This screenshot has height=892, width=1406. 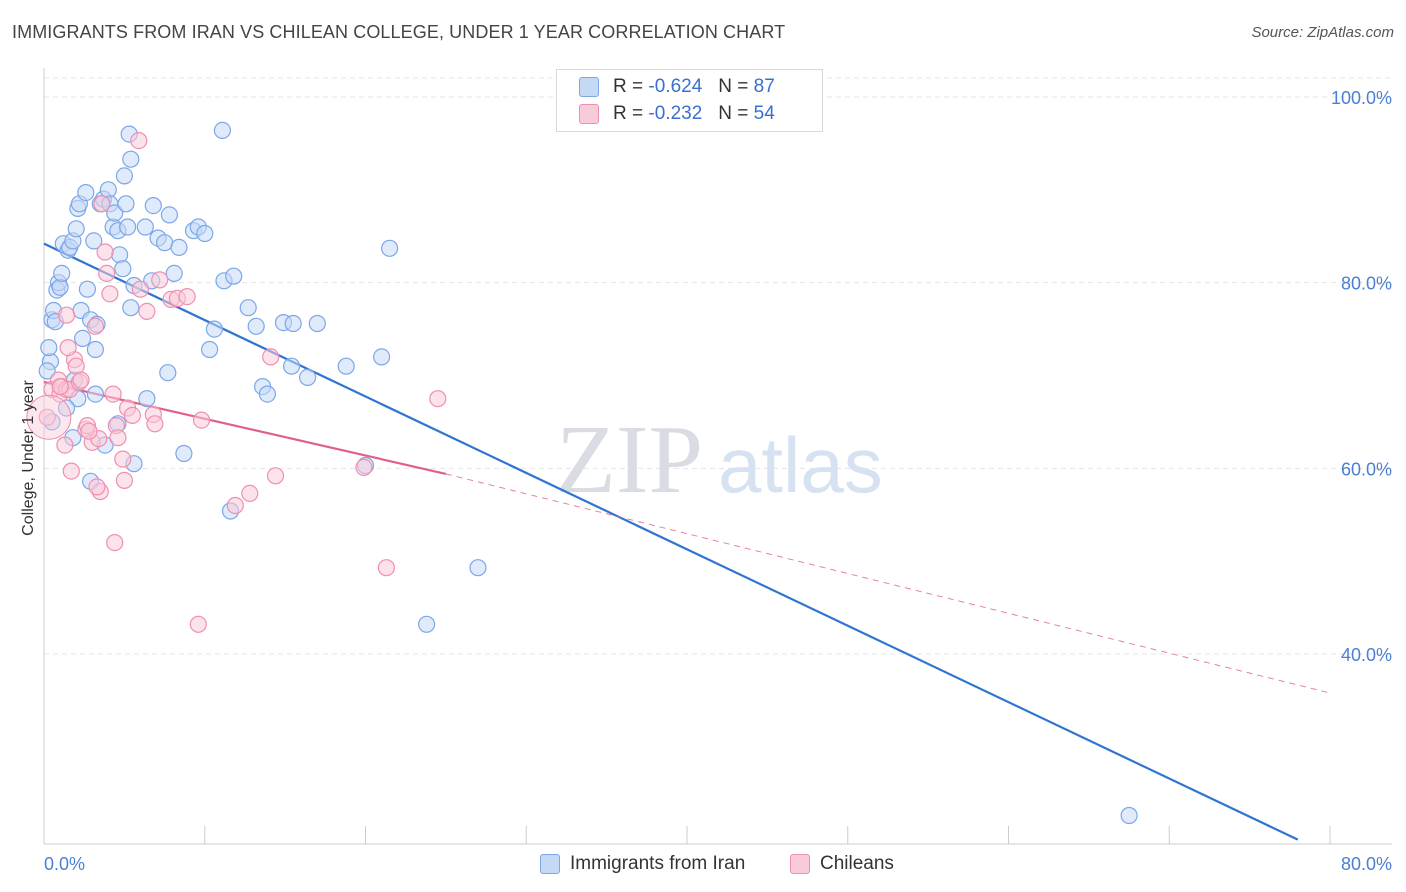 What do you see at coordinates (1361, 98) in the screenshot?
I see `y-tick-label-100: 100.0%` at bounding box center [1361, 98].